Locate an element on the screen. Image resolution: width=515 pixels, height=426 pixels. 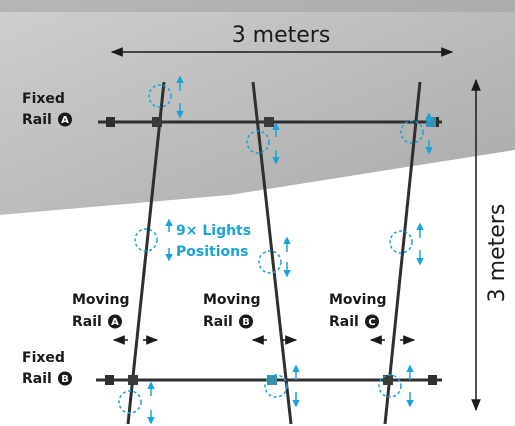
moving-rail-c-label: Moving Rail C is located at coordinates (372, 318).